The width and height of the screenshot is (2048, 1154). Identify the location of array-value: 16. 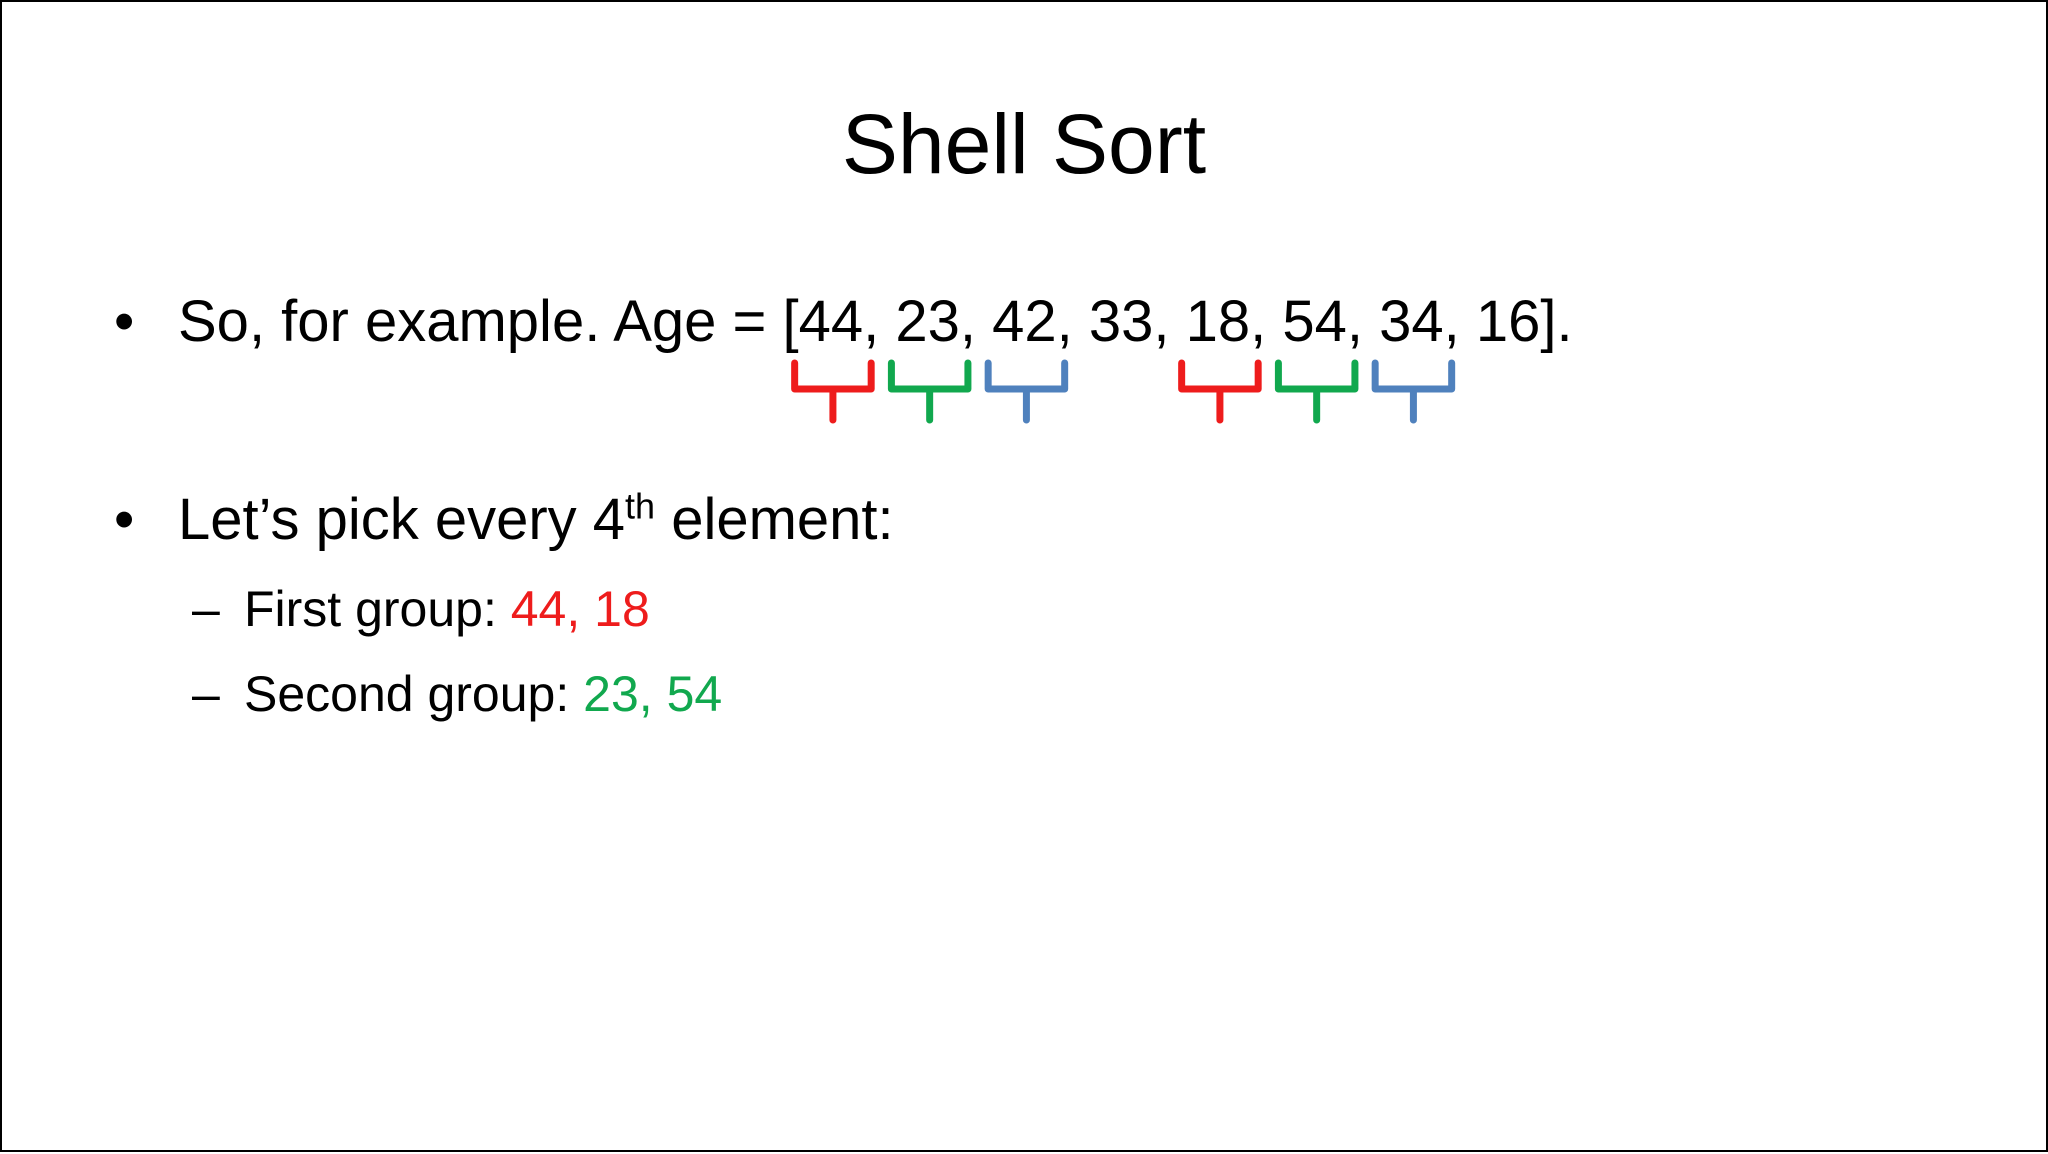
(1508, 321).